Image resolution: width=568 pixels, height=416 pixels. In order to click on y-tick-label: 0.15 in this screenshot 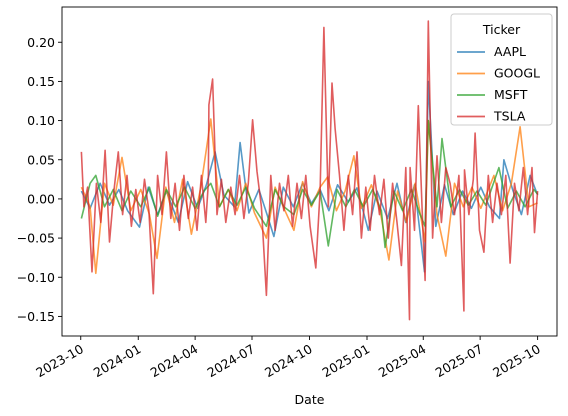, I will do `click(41, 81)`.